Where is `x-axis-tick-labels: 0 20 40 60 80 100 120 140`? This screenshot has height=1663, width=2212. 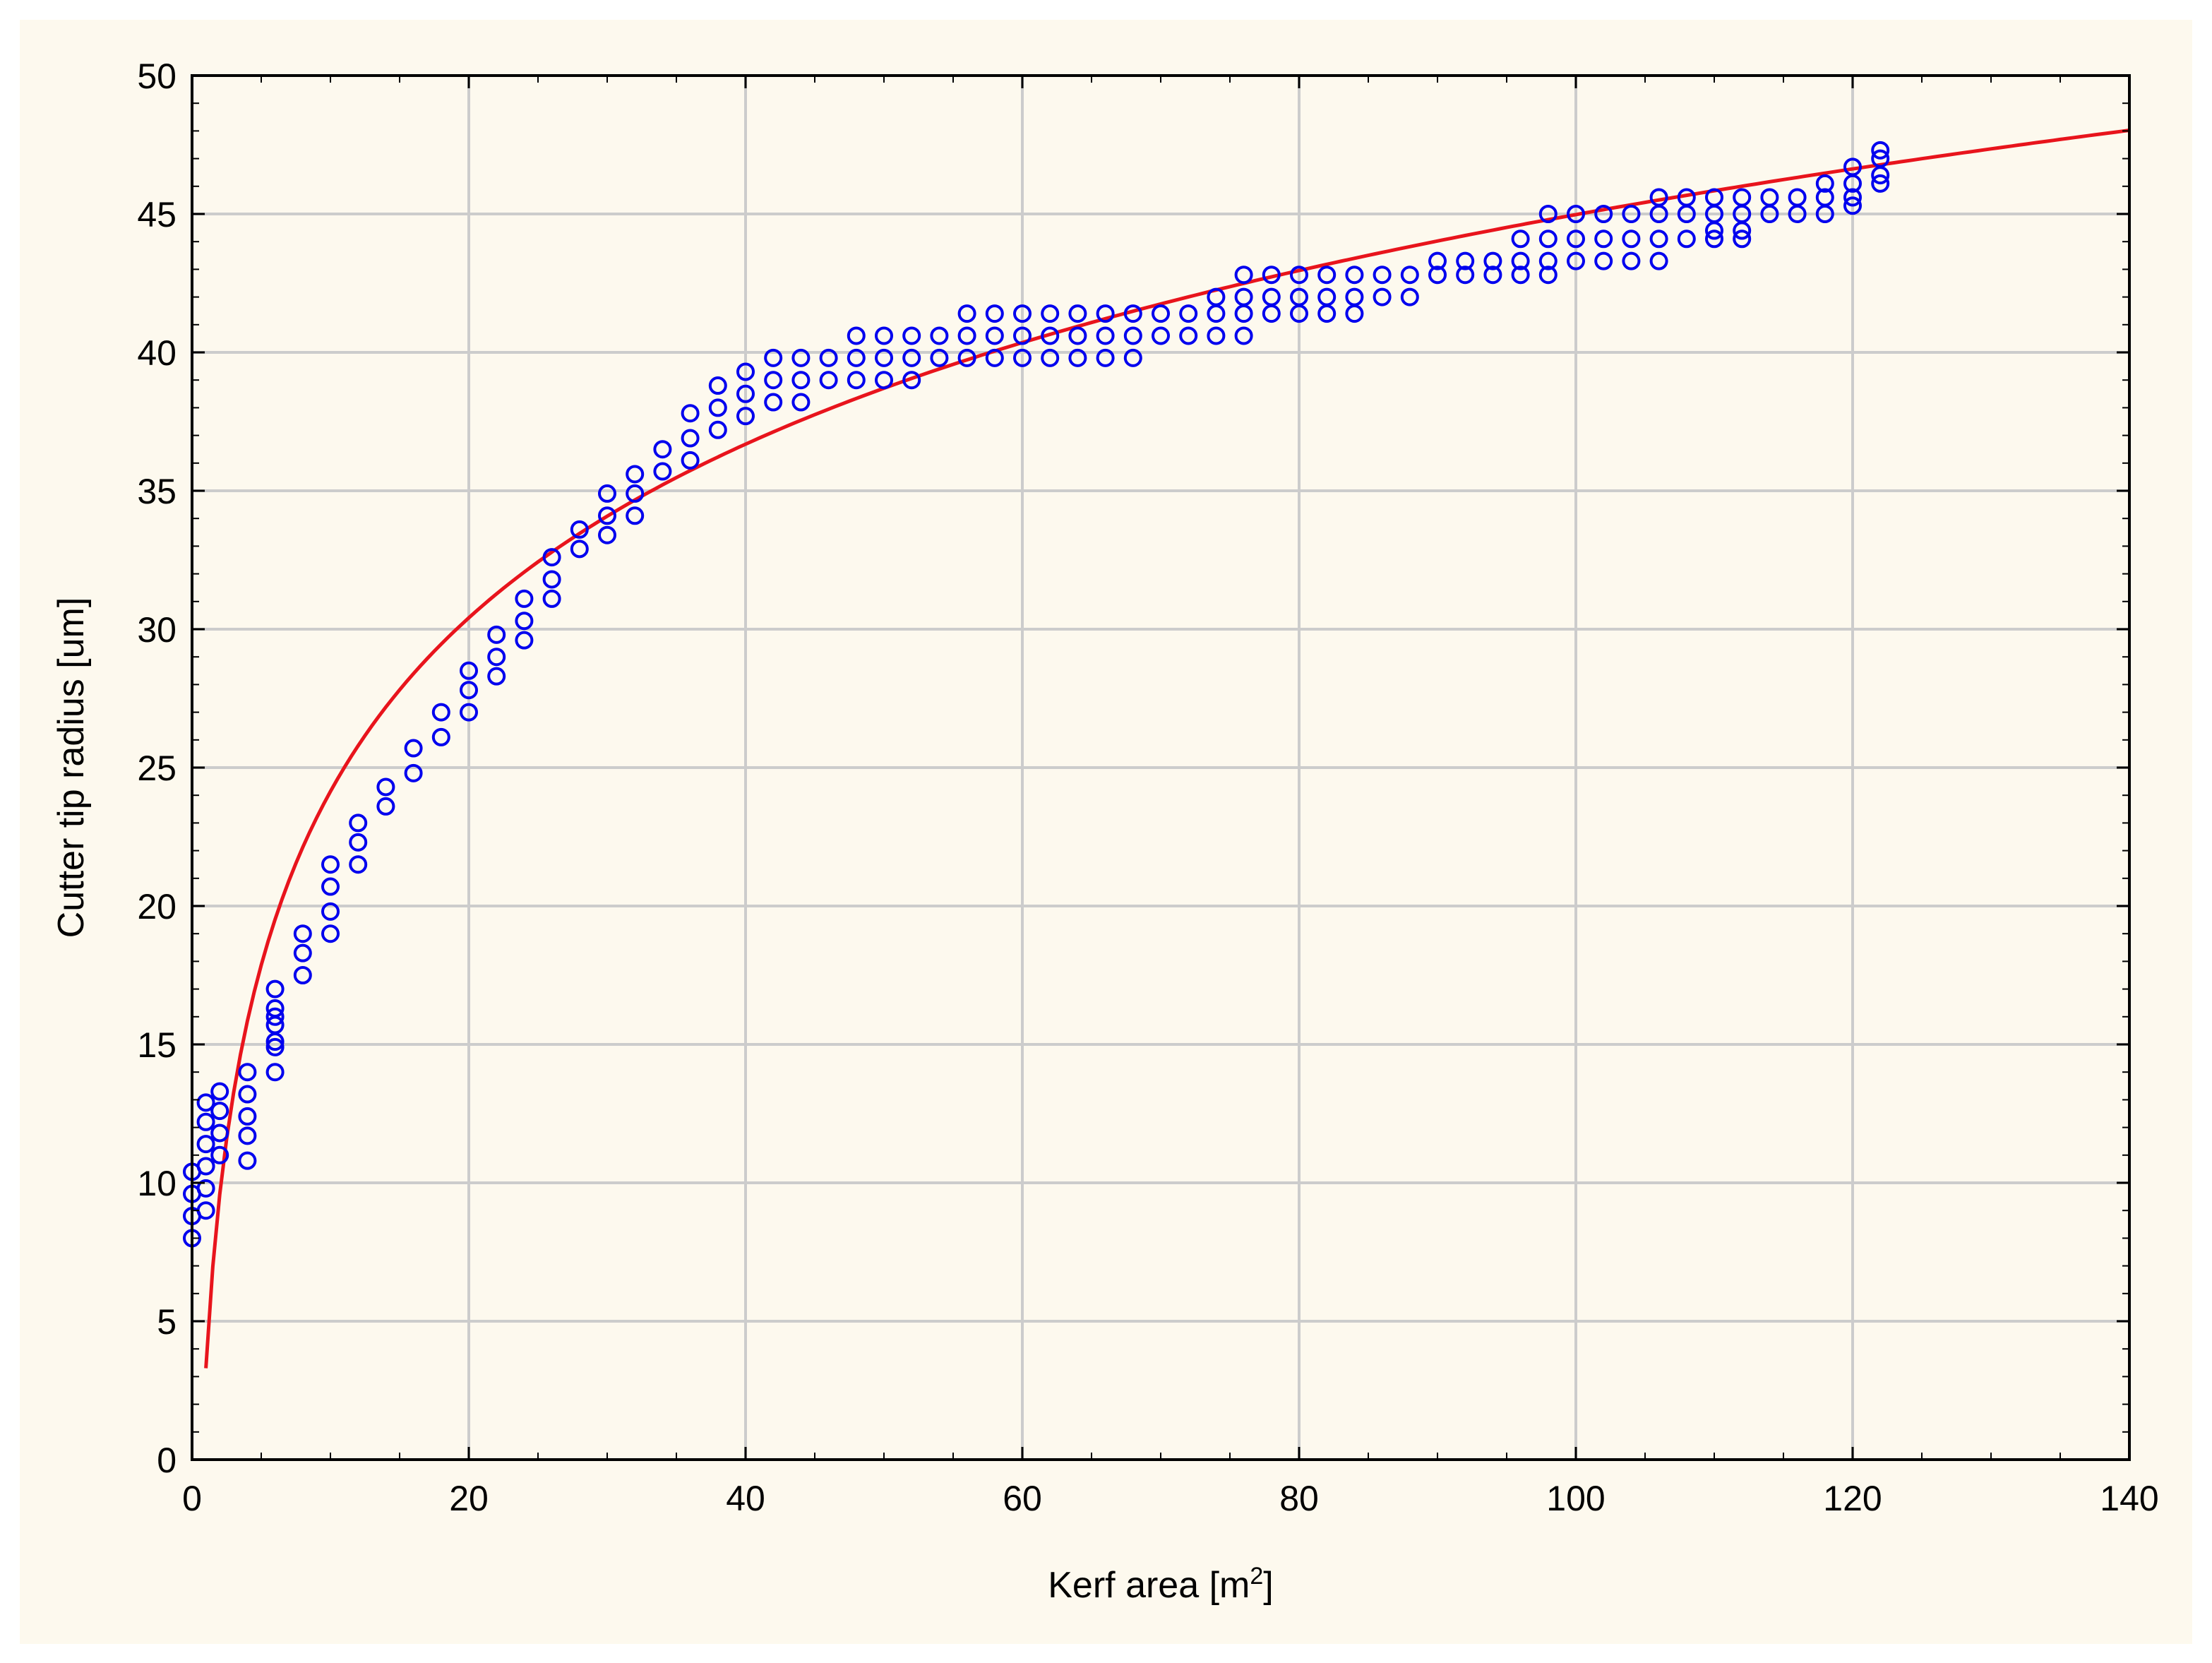 x-axis-tick-labels: 0 20 40 60 80 100 120 140 is located at coordinates (1170, 1498).